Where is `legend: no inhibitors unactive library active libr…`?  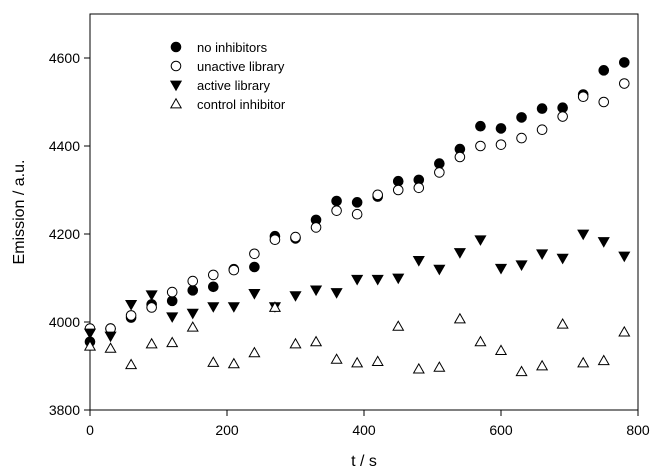 legend: no inhibitors unactive library active libr… is located at coordinates (227, 76).